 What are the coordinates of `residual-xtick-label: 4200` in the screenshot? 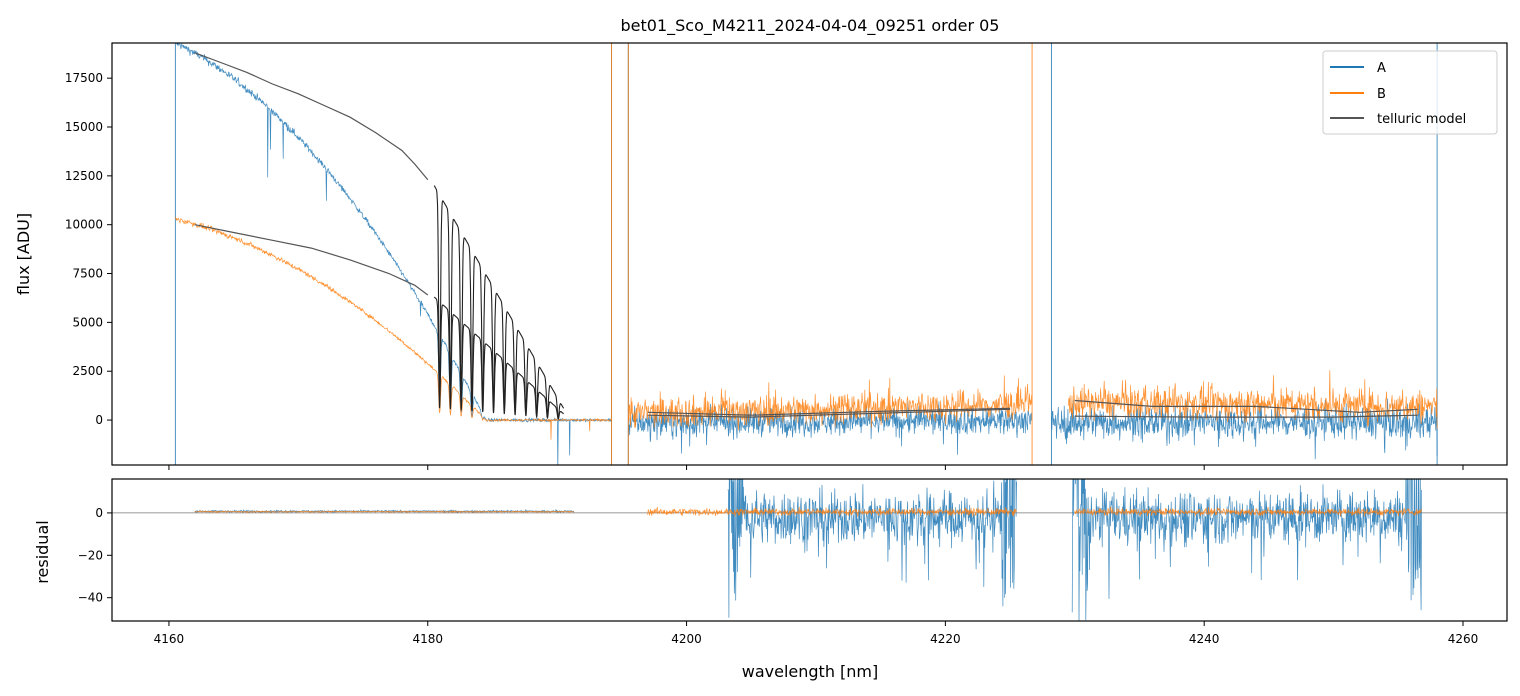 It's located at (686, 639).